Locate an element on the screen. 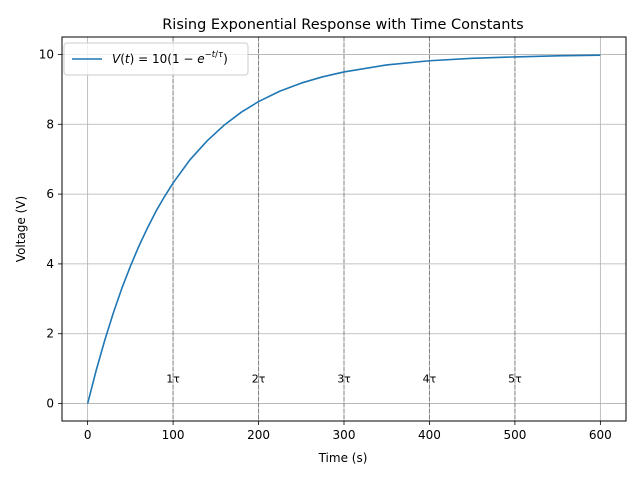 The image size is (640, 480). y-axis-label: Voltage (V) is located at coordinates (21, 229).